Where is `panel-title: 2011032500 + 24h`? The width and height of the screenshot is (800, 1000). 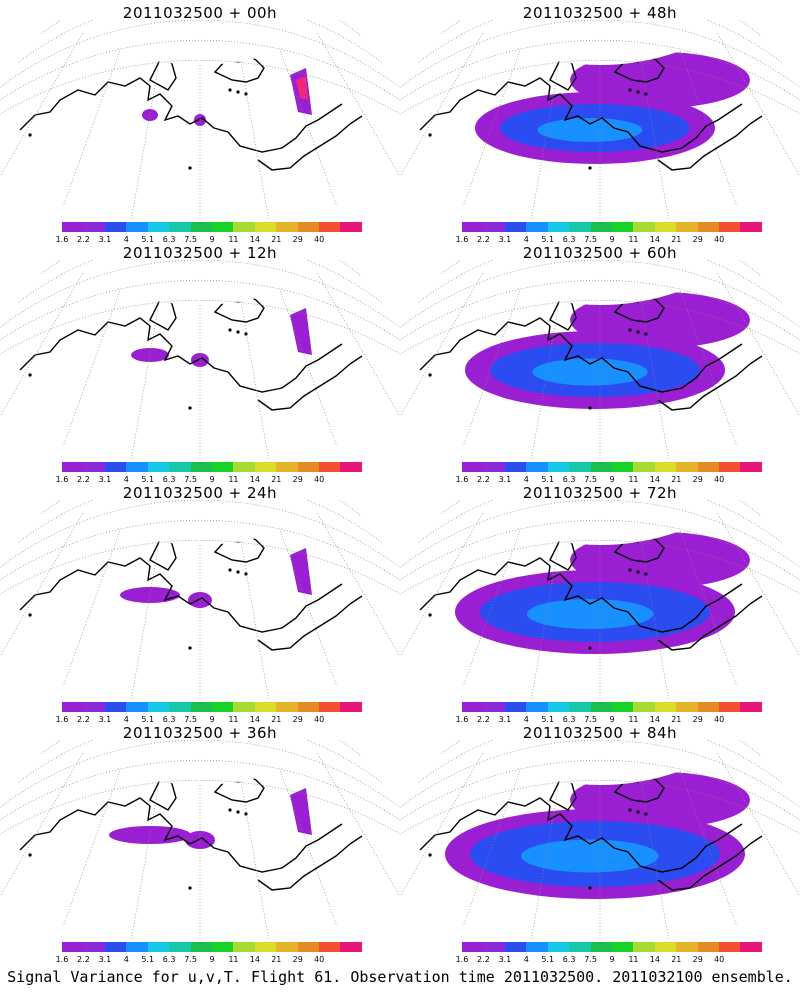 panel-title: 2011032500 + 24h is located at coordinates (200, 493).